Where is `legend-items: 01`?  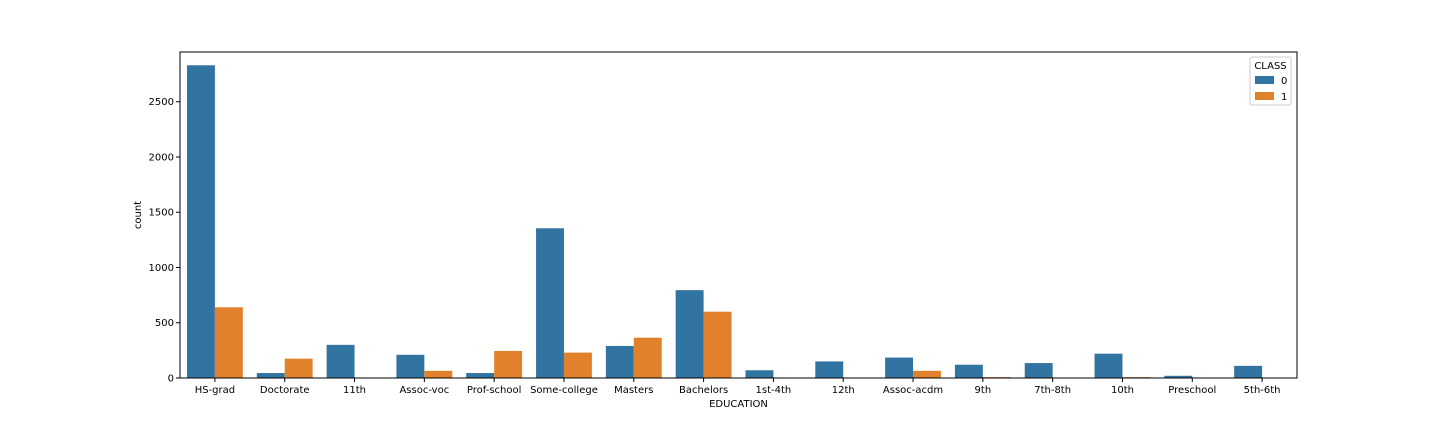
legend-items: 01 is located at coordinates (1271, 89).